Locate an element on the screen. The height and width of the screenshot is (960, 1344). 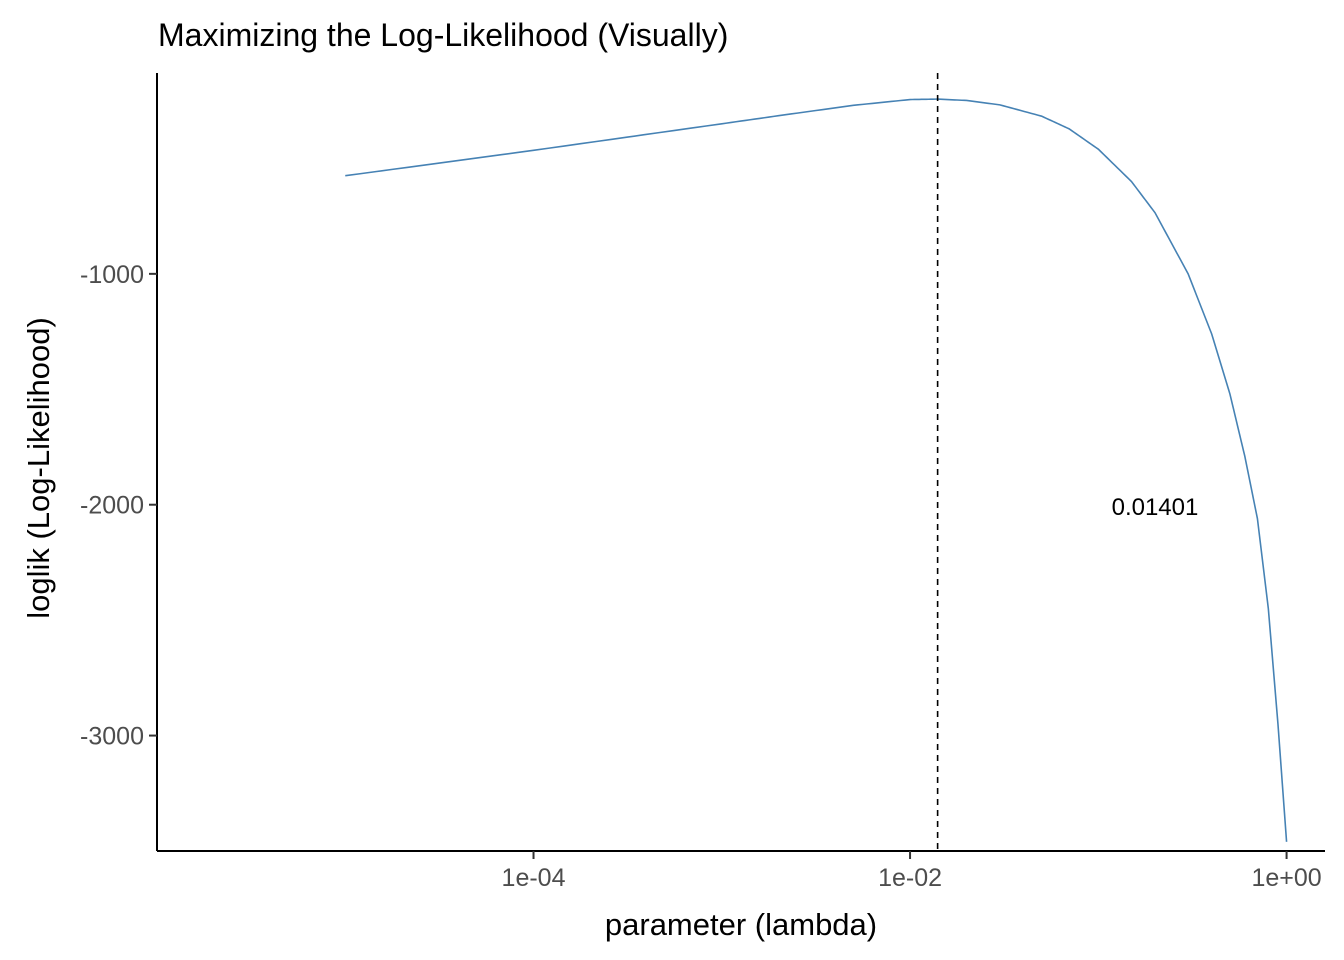
x-tick-label: 1e+00 is located at coordinates (1286, 878).